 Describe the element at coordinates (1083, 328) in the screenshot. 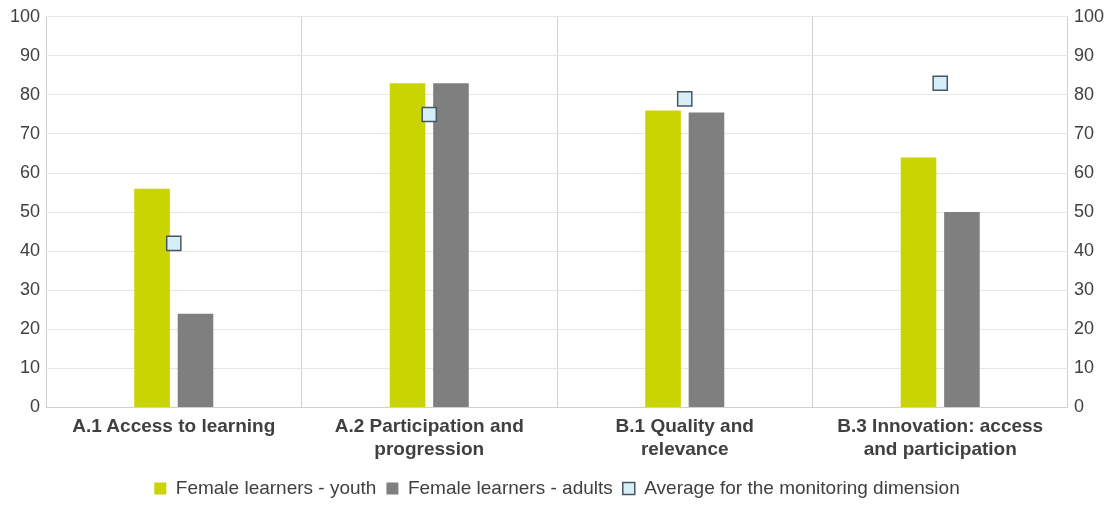

I see `y2-tick-label: 20` at that location.